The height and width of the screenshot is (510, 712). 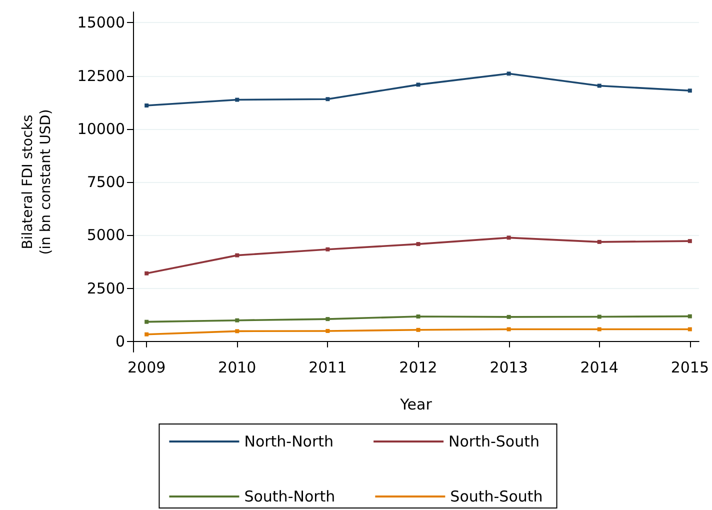 What do you see at coordinates (101, 23) in the screenshot?
I see `y-tick-label: 15000` at bounding box center [101, 23].